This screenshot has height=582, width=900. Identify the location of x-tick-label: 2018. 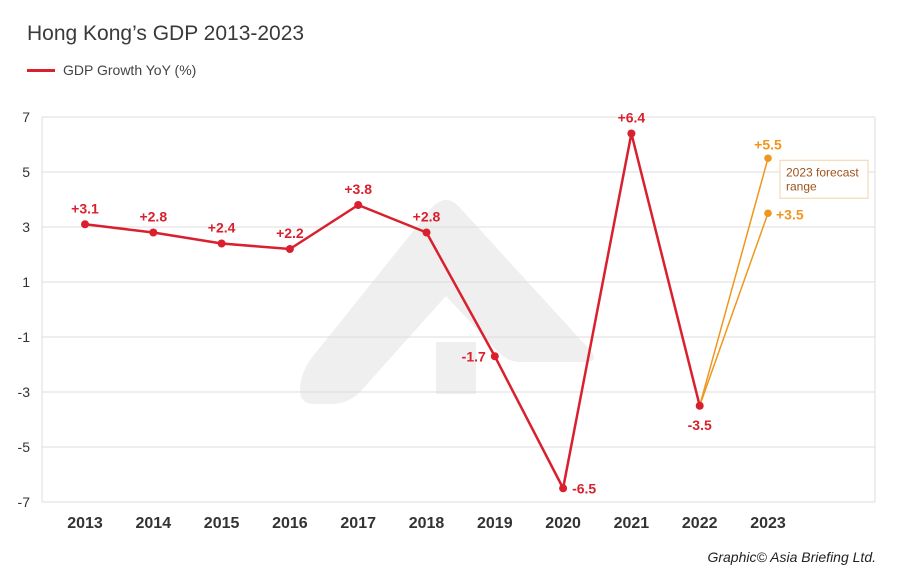
(427, 523).